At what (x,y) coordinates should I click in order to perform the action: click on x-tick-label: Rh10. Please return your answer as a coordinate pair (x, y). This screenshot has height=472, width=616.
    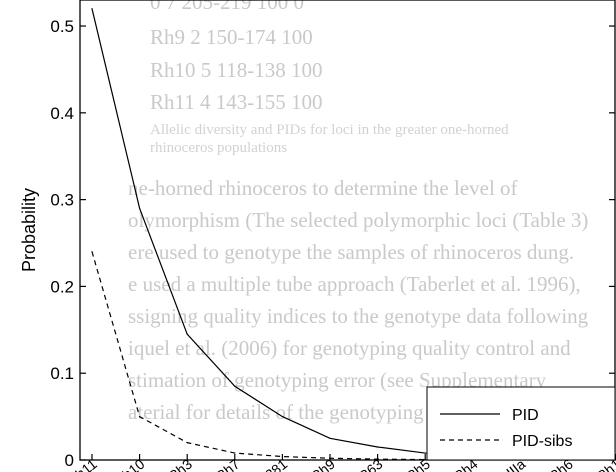
    Looking at the image, I should click on (129, 464).